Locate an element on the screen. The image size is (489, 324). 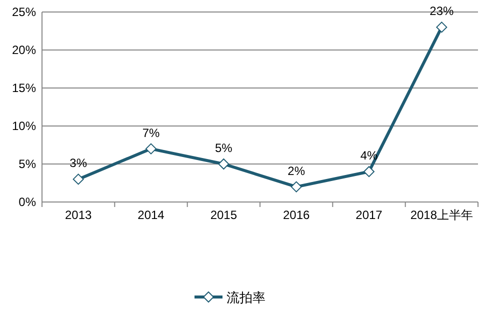
legend-label: 流拍率 is located at coordinates (246, 297).